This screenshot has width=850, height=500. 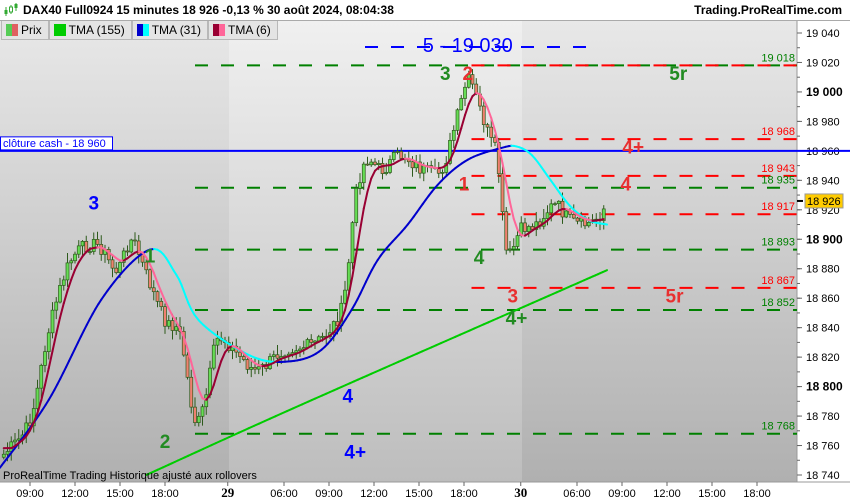 What do you see at coordinates (464, 494) in the screenshot?
I see `x-tick-label: 18:00` at bounding box center [464, 494].